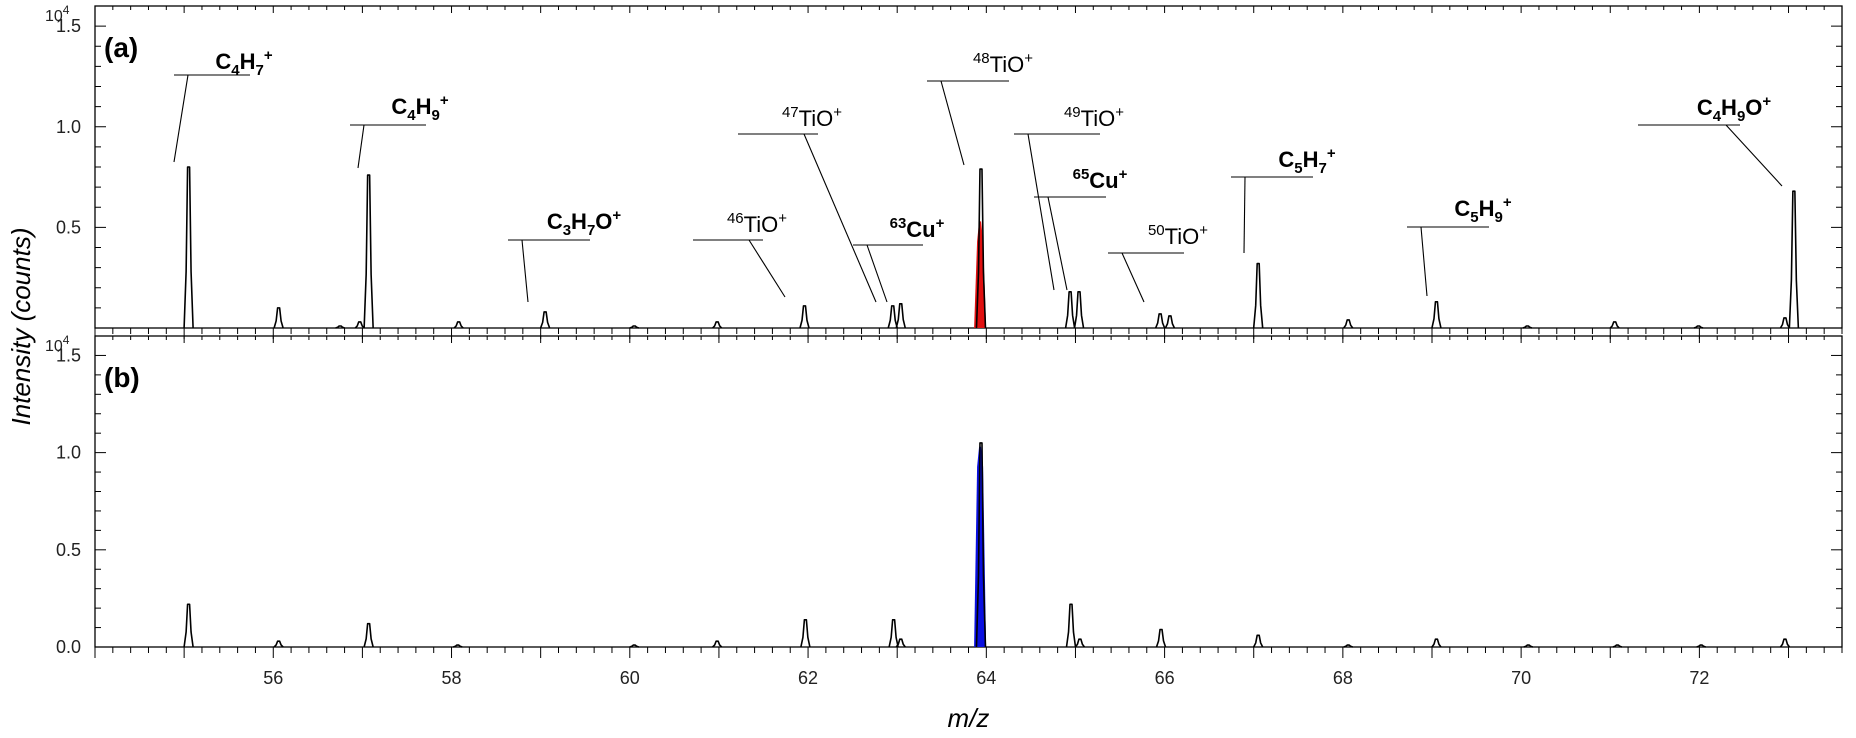 This screenshot has height=738, width=1856. Describe the element at coordinates (1754, 155) in the screenshot. I see `annotation-C4H9O-leader` at that location.